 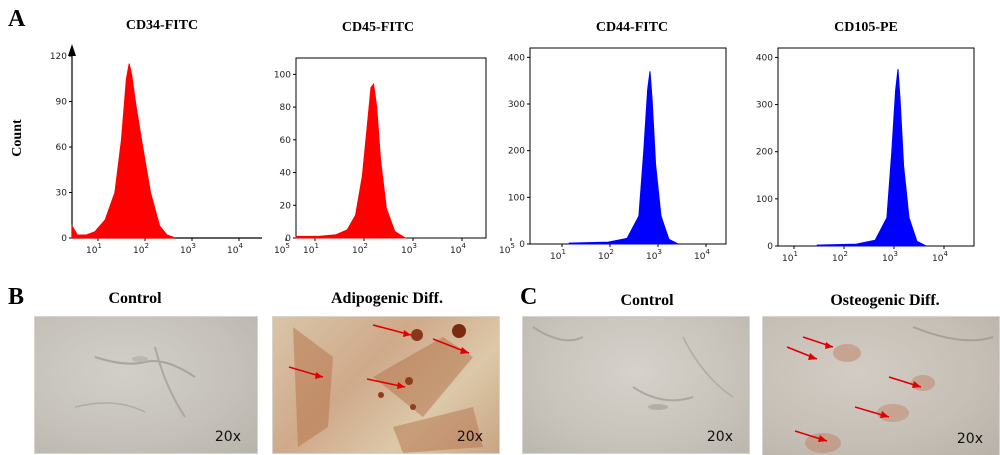 I want to click on histogram-cd44: 0 100 200 300 400 10¹ 10² 10³ 10⁴, so click(x=617, y=154).